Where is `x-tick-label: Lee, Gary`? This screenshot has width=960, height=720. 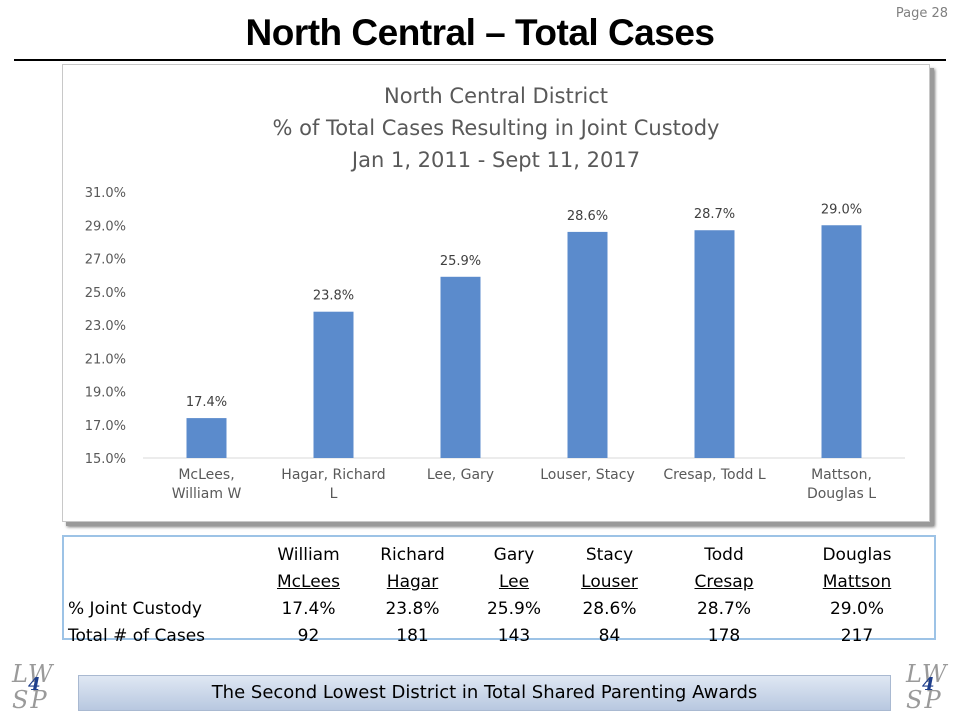
x-tick-label: Lee, Gary is located at coordinates (460, 475).